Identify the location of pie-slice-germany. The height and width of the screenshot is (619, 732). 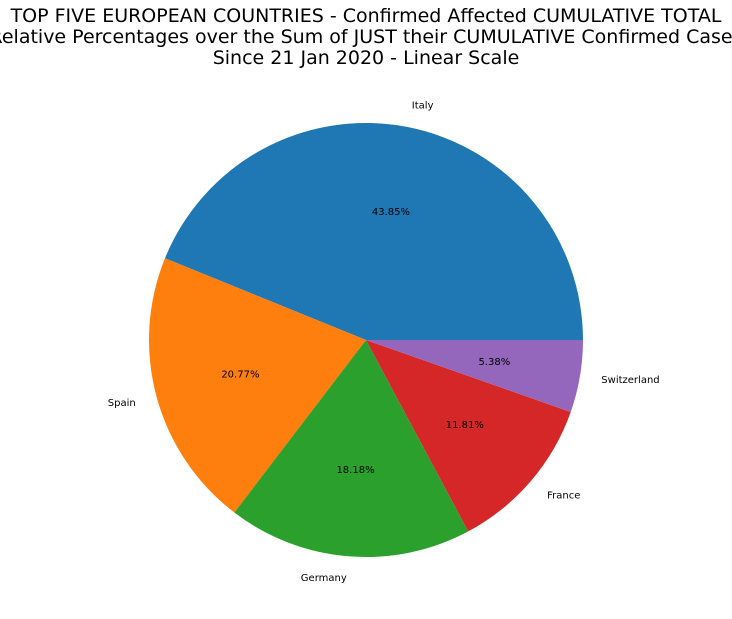
(351, 448).